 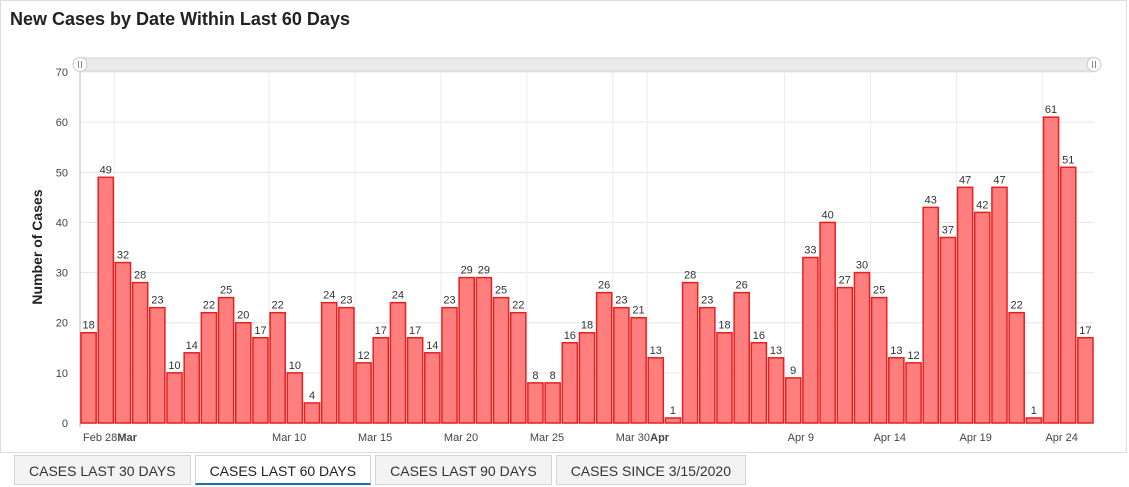 What do you see at coordinates (547, 438) in the screenshot?
I see `x-tick-label: Mar 25` at bounding box center [547, 438].